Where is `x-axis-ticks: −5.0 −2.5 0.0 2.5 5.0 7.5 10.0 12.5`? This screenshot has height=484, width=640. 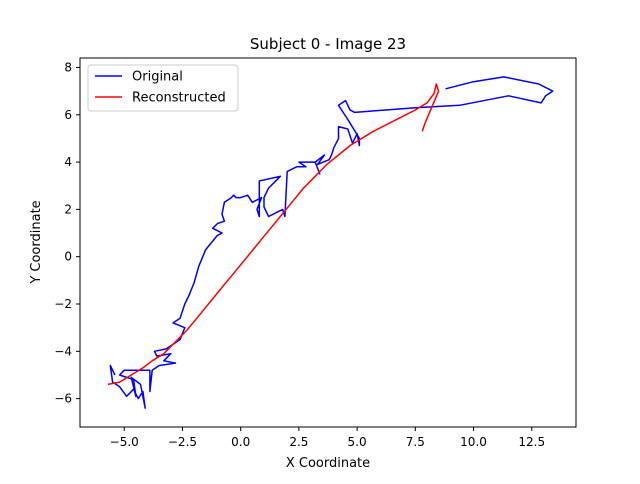 x-axis-ticks: −5.0 −2.5 0.0 2.5 5.0 7.5 10.0 12.5 is located at coordinates (327, 438).